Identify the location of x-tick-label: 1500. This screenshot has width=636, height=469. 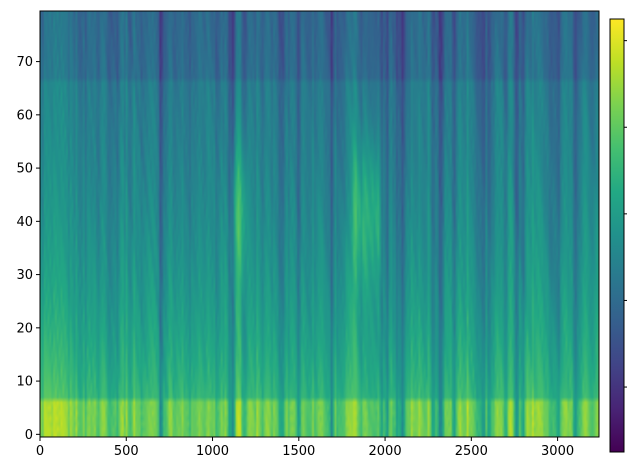
(298, 451).